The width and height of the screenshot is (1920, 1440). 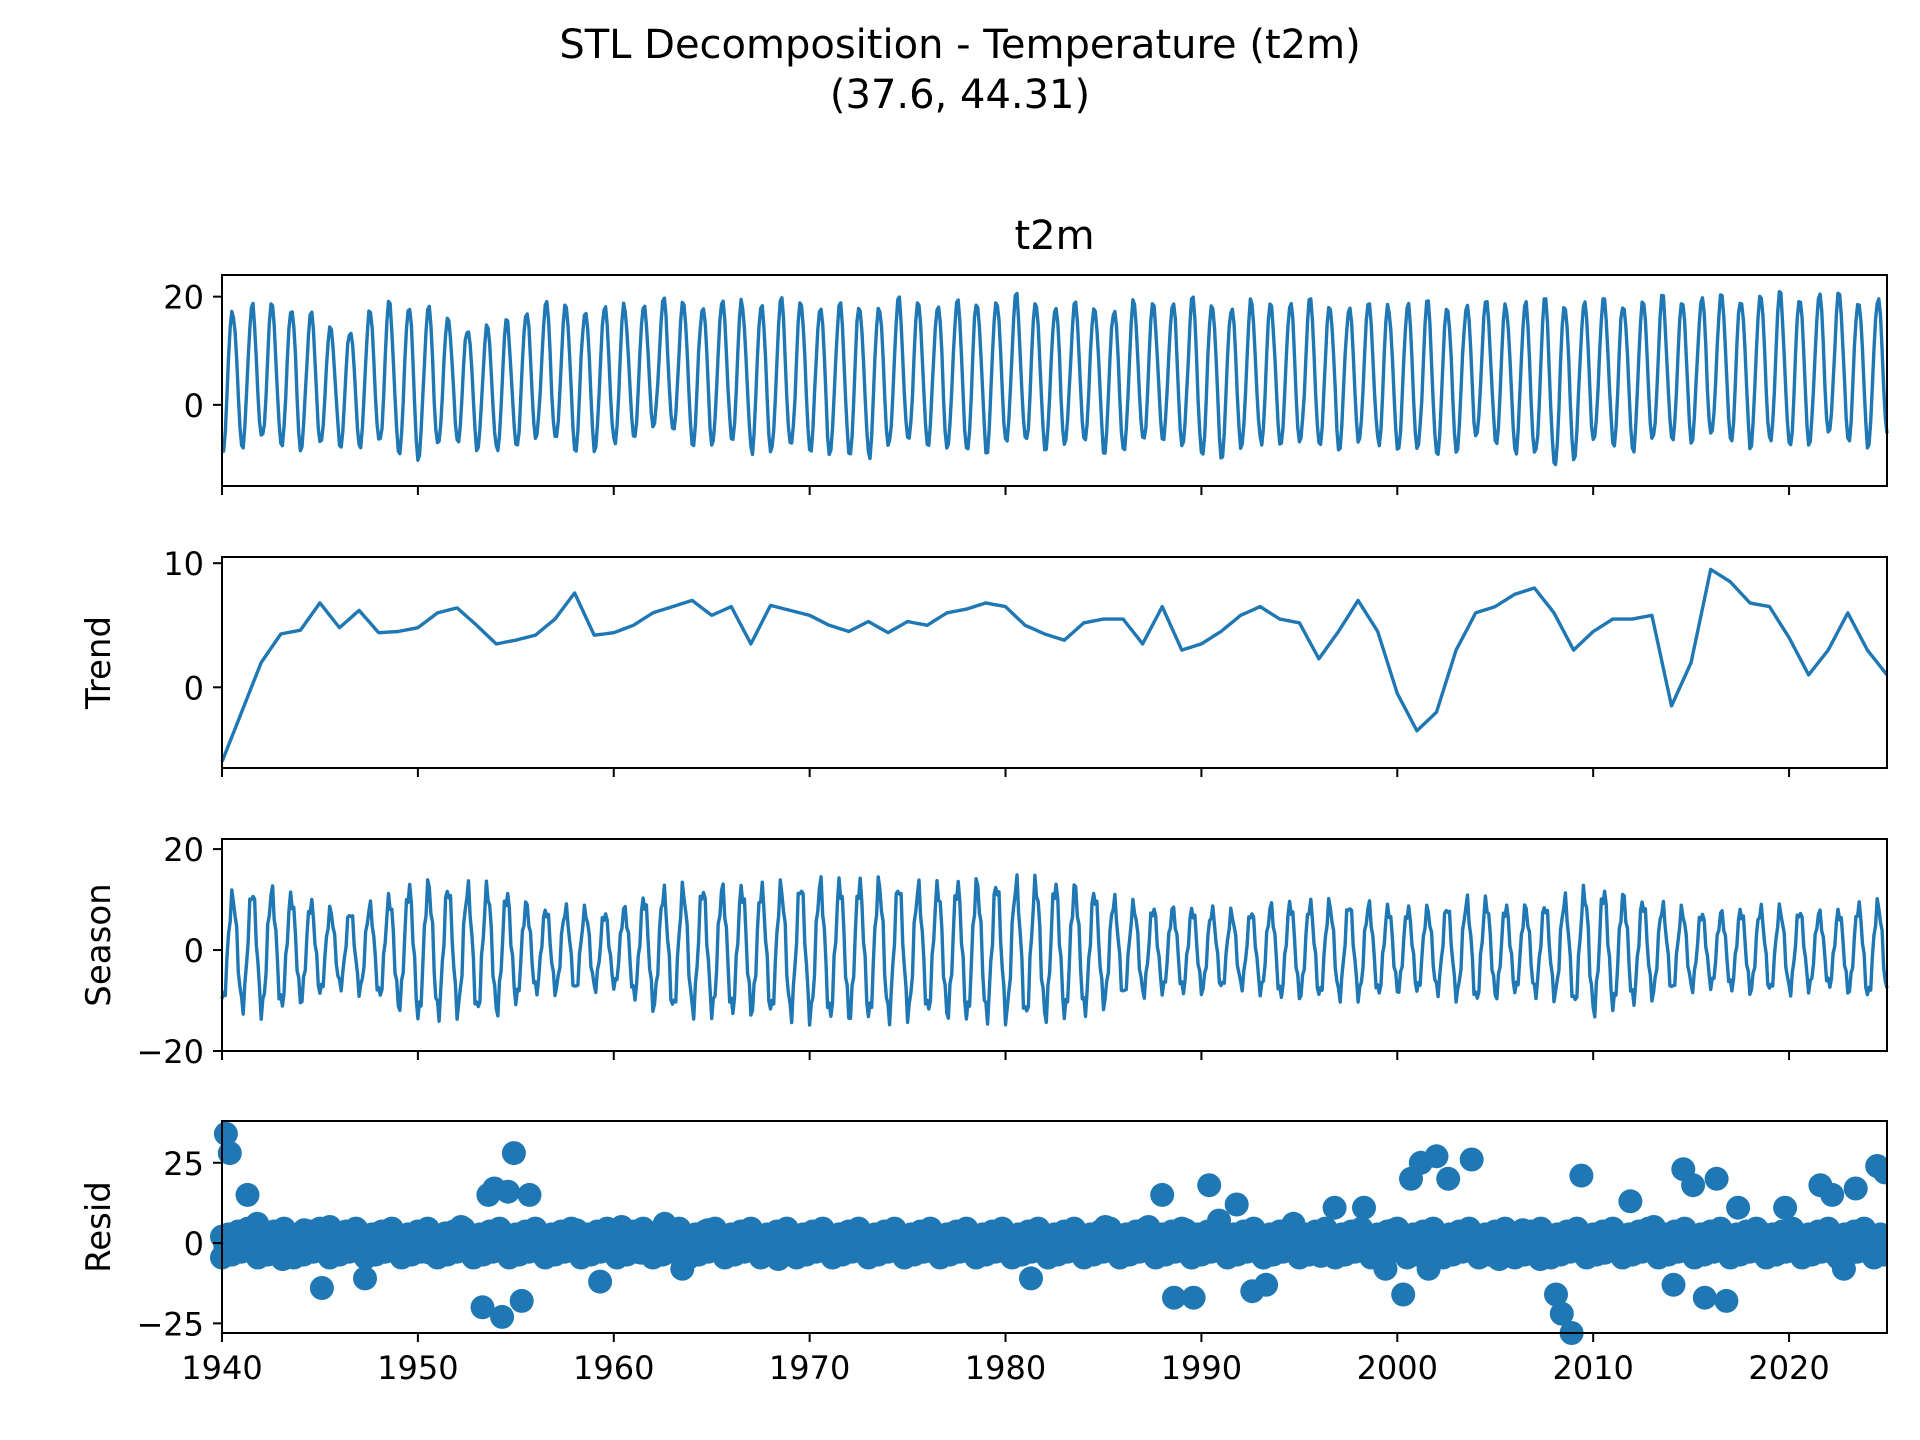 I want to click on y-tick-label: −25, so click(x=170, y=1324).